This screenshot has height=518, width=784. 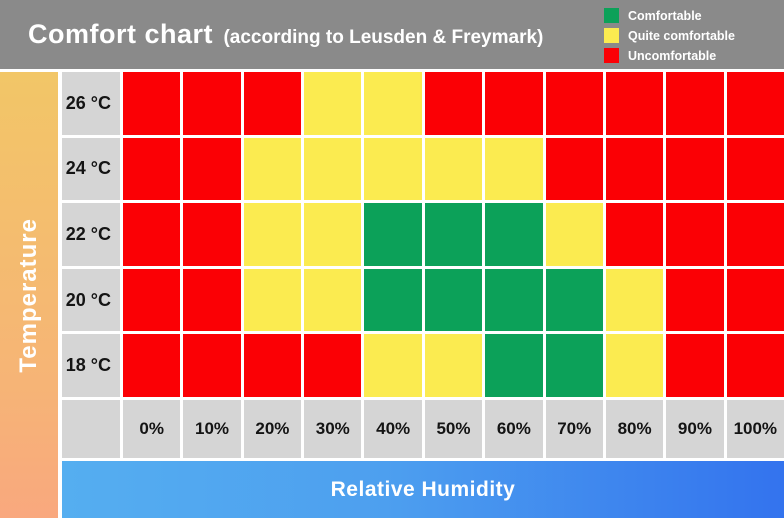 I want to click on legend-item-comfortable: Comfortable, so click(x=688, y=15).